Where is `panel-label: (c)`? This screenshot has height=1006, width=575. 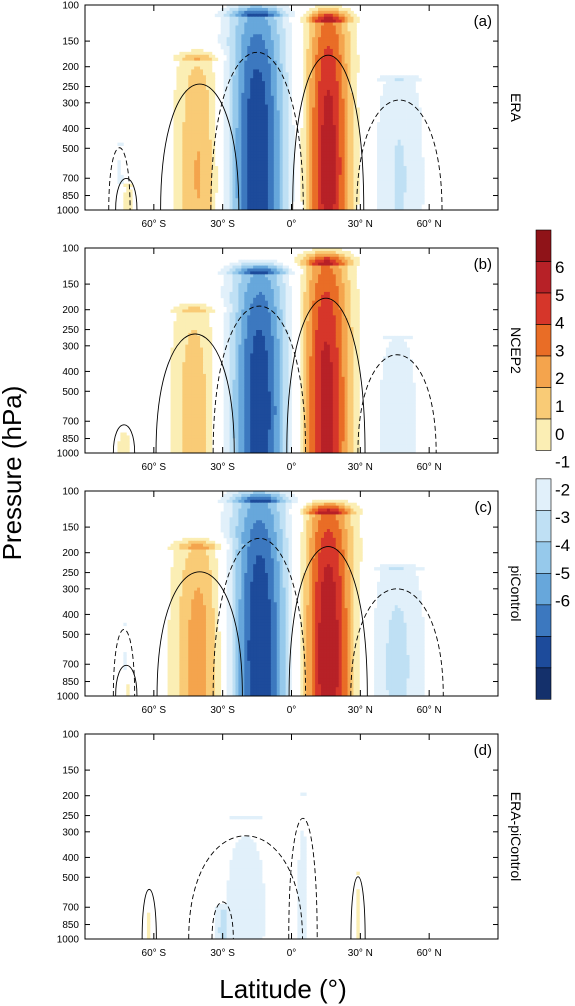
panel-label: (c) is located at coordinates (484, 507).